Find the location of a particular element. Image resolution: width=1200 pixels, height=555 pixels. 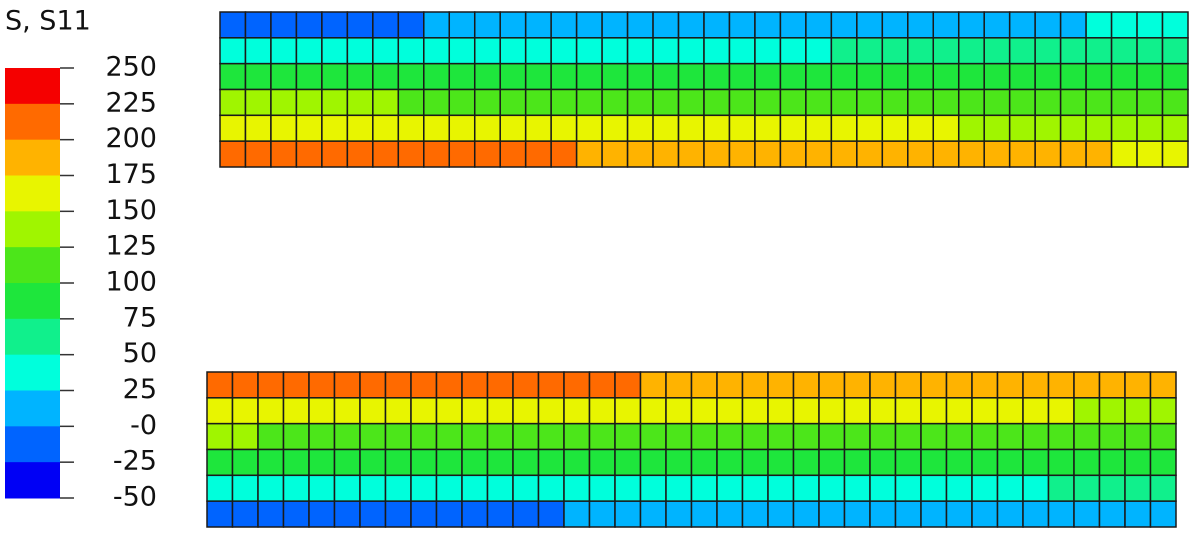

legend-label: 25 is located at coordinates (140, 389).